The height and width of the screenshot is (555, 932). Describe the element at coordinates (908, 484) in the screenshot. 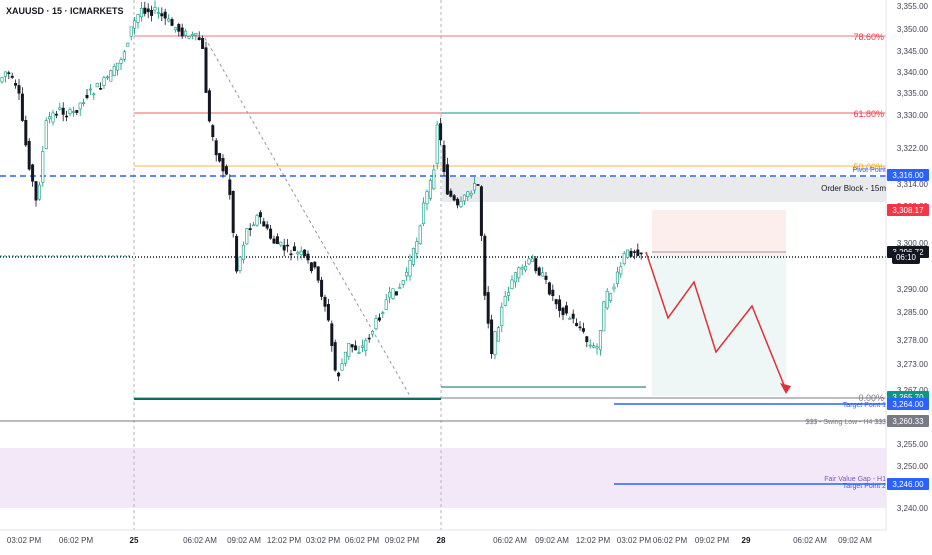

I see `price-badge: 3,246.00` at that location.